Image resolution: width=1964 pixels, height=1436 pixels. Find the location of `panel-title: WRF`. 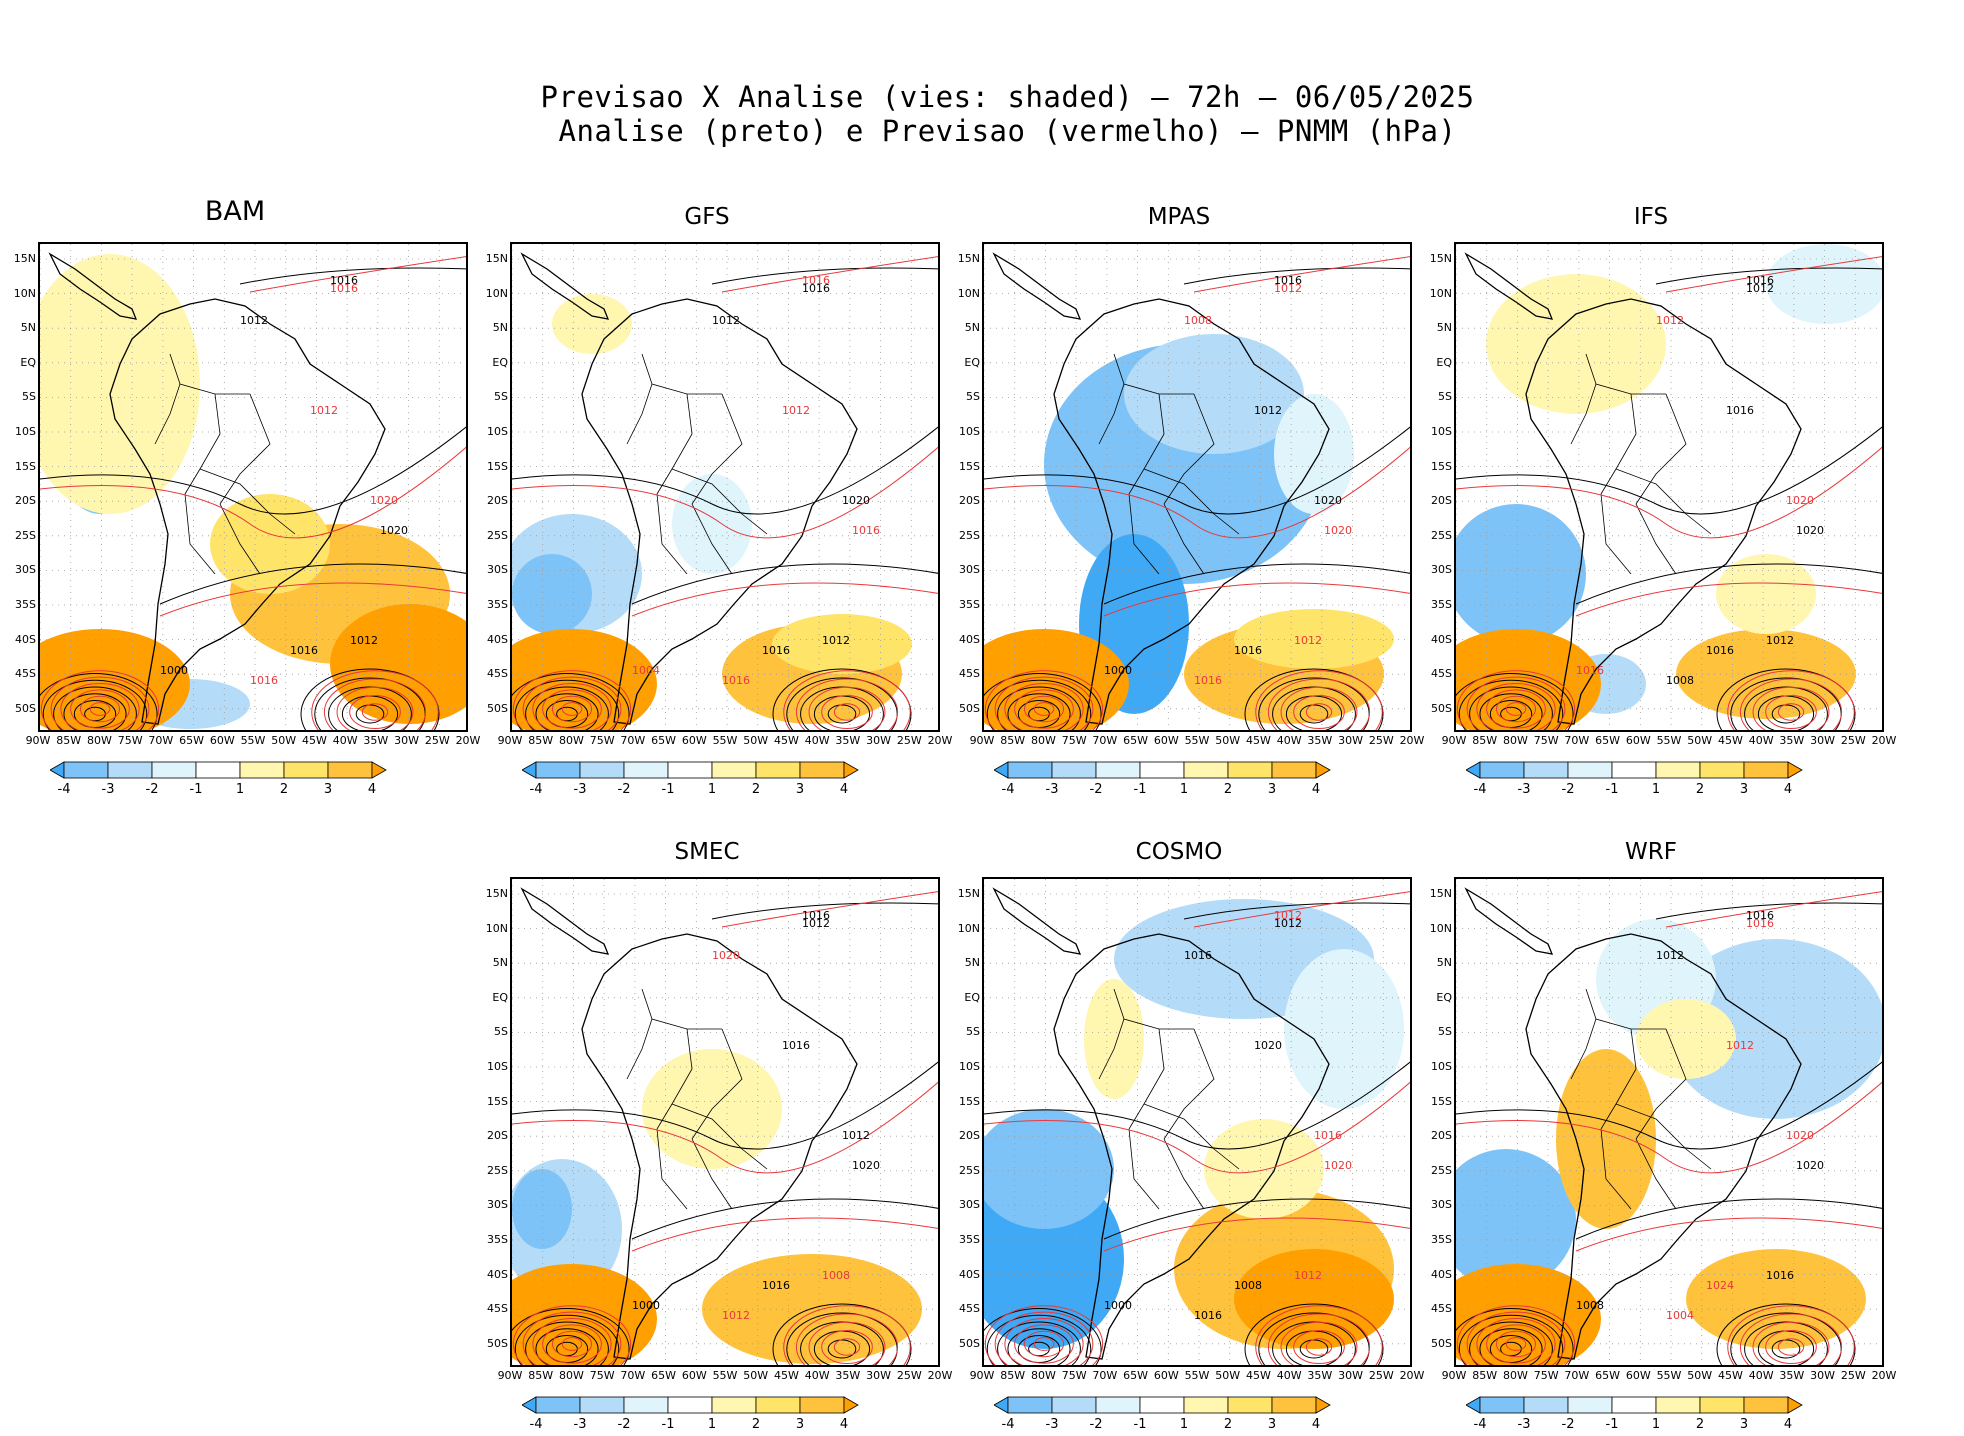

panel-title: WRF is located at coordinates (1651, 852).